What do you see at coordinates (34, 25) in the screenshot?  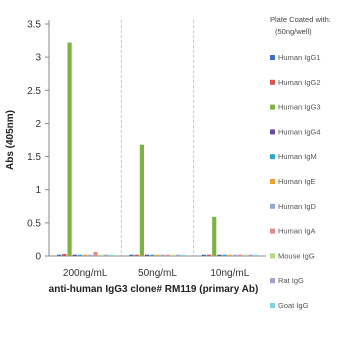 I see `y-tick-label: 3.5` at bounding box center [34, 25].